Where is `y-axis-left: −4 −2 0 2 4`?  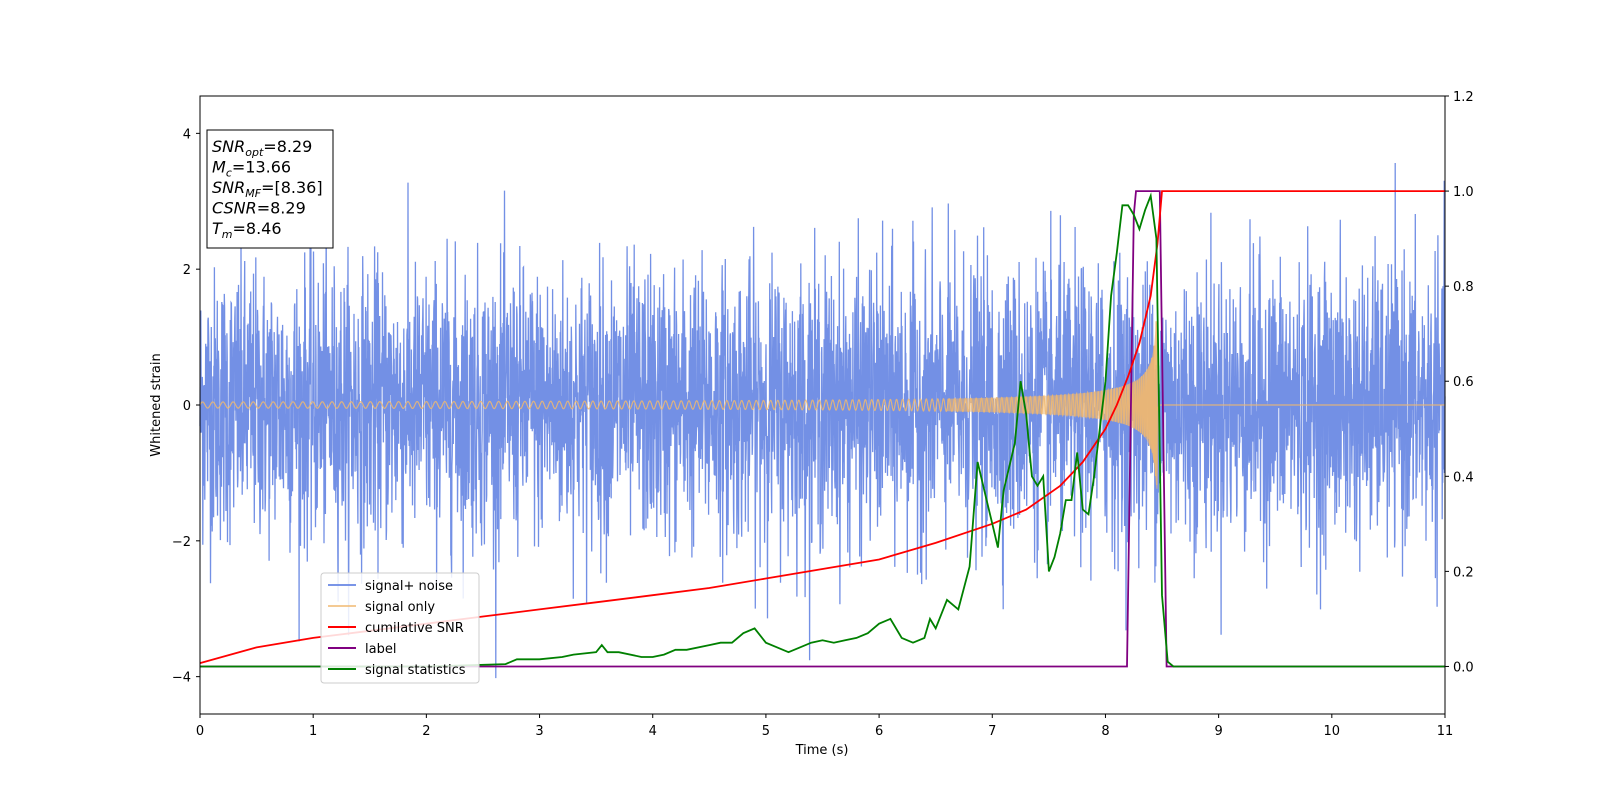 y-axis-left: −4 −2 0 2 4 is located at coordinates (186, 406).